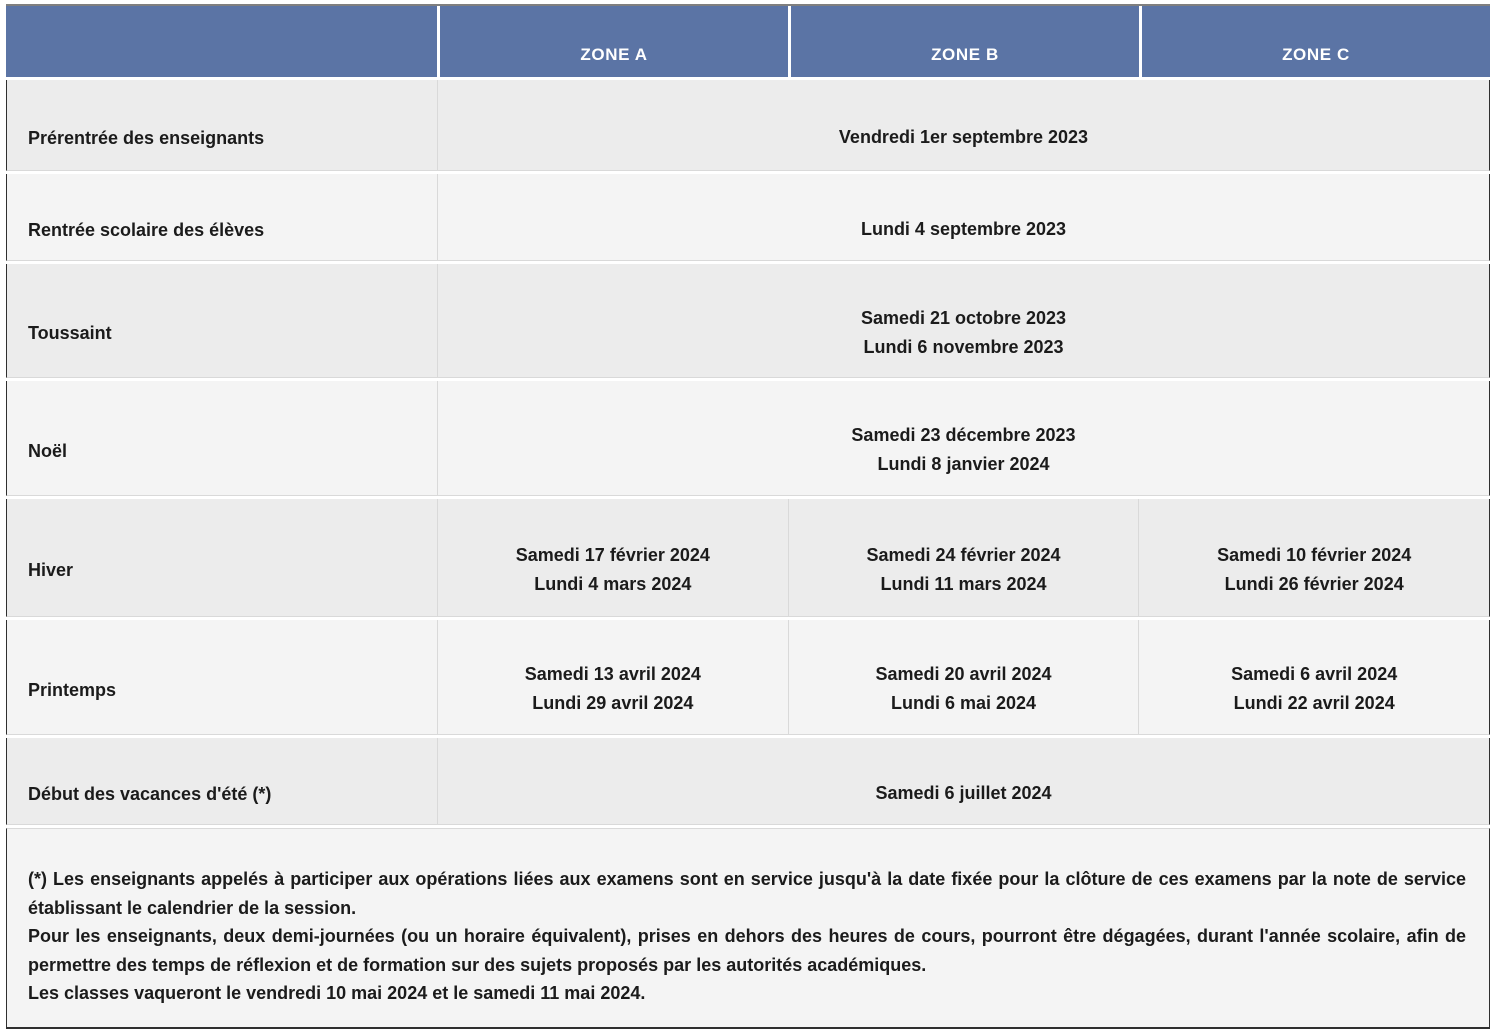 Image resolution: width=1503 pixels, height=1033 pixels. What do you see at coordinates (963, 346) in the screenshot?
I see `date-line: Lundi 6 novembre 2023` at bounding box center [963, 346].